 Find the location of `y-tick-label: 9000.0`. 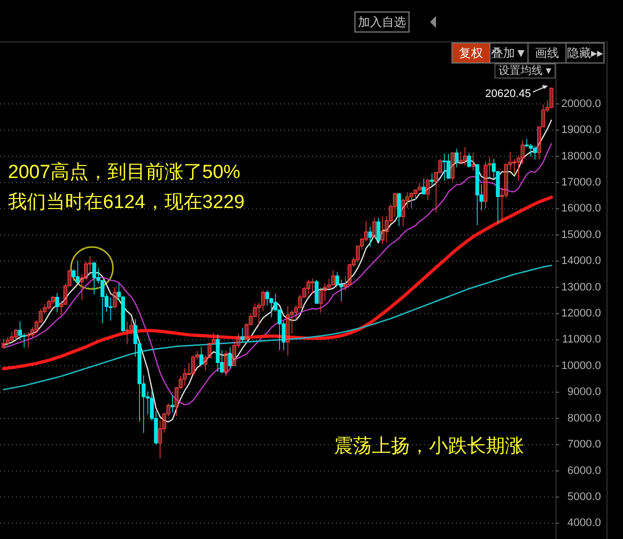

y-tick-label: 9000.0 is located at coordinates (584, 392).